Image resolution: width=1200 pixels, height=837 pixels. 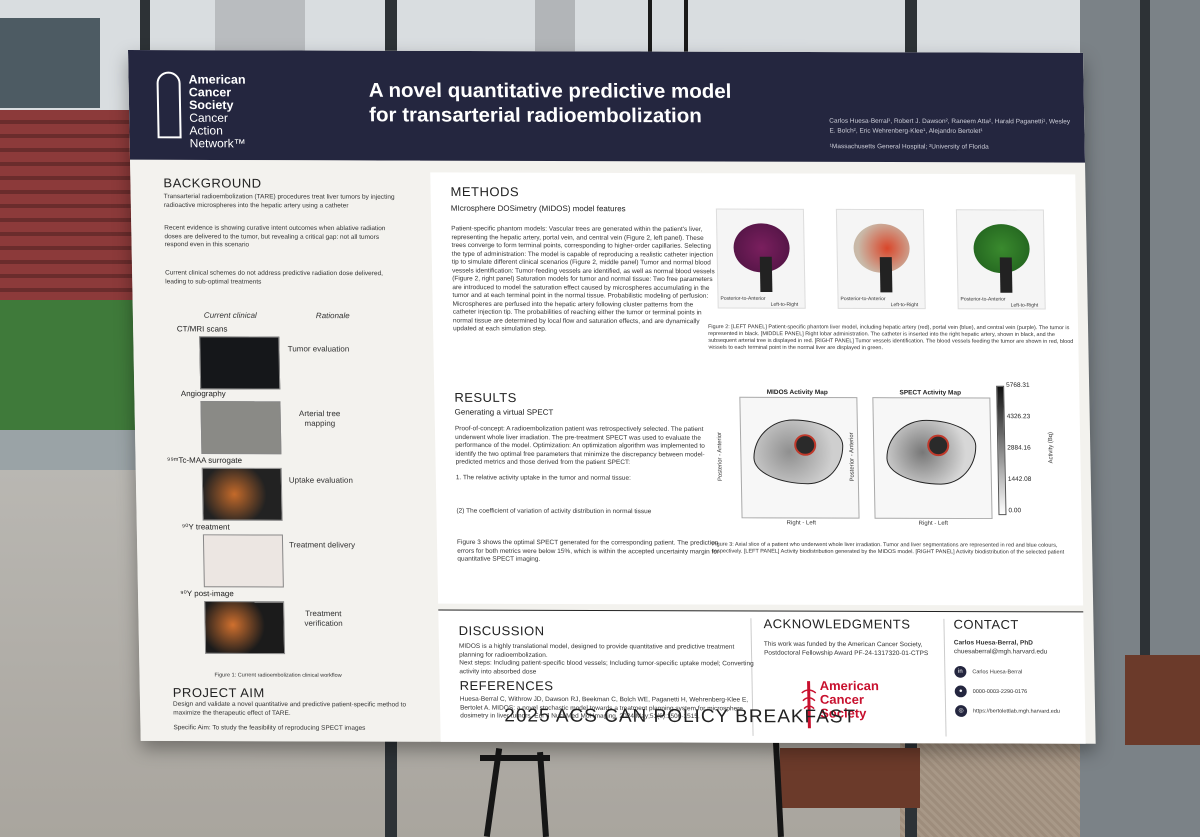 I want to click on colorbar-tick: 4326.23, so click(x=1018, y=417).